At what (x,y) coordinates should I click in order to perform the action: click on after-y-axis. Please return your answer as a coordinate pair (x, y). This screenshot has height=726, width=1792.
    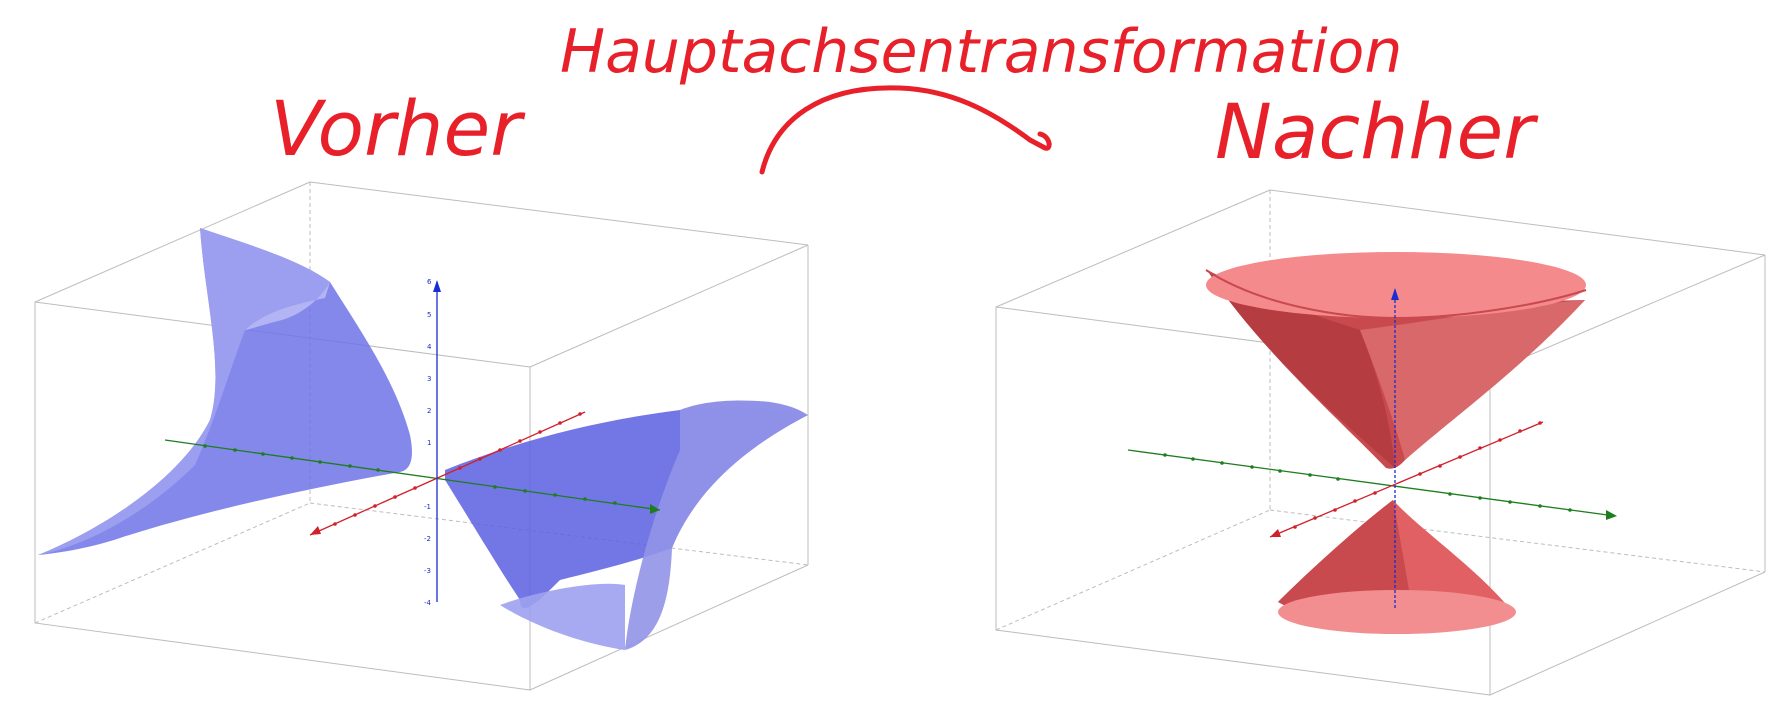
    Looking at the image, I should click on (1371, 483).